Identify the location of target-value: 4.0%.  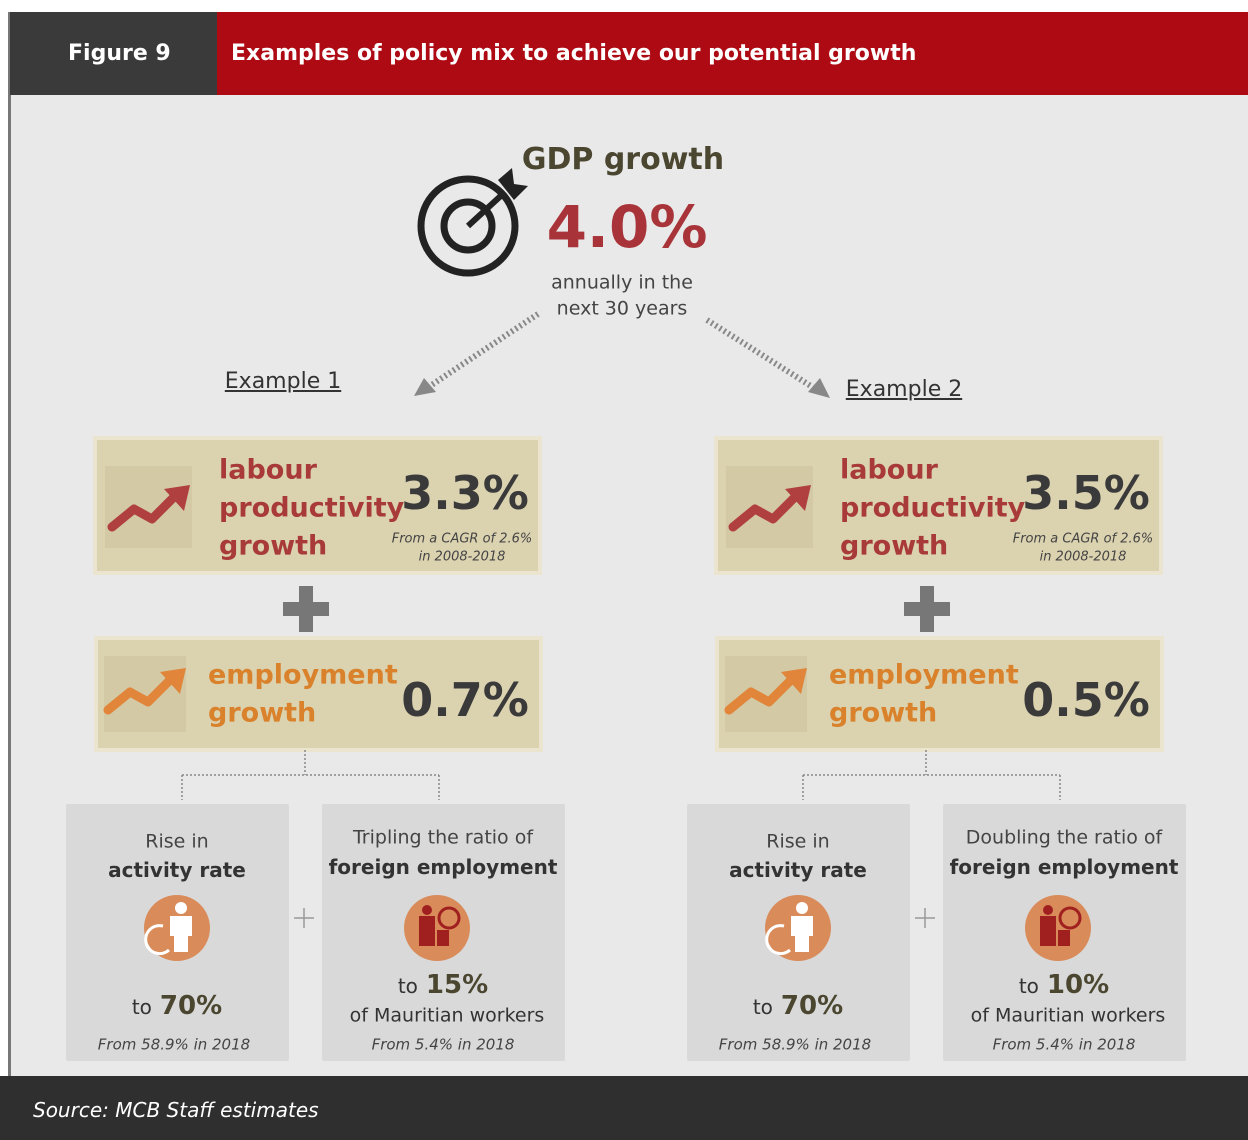
(627, 227).